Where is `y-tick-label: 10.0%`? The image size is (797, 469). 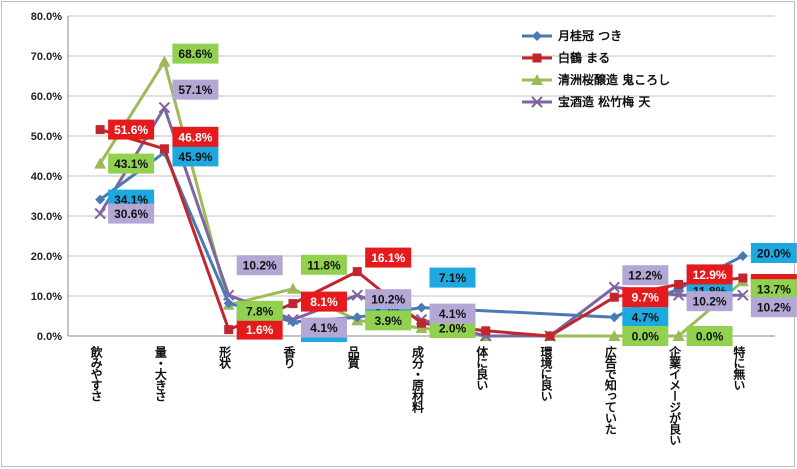
y-tick-label: 10.0% is located at coordinates (46, 297).